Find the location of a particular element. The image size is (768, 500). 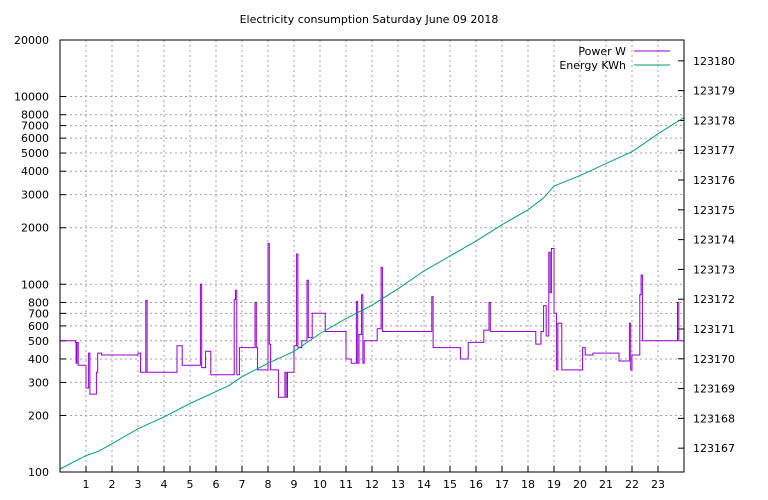

x-tick-label: 5 is located at coordinates (190, 484).